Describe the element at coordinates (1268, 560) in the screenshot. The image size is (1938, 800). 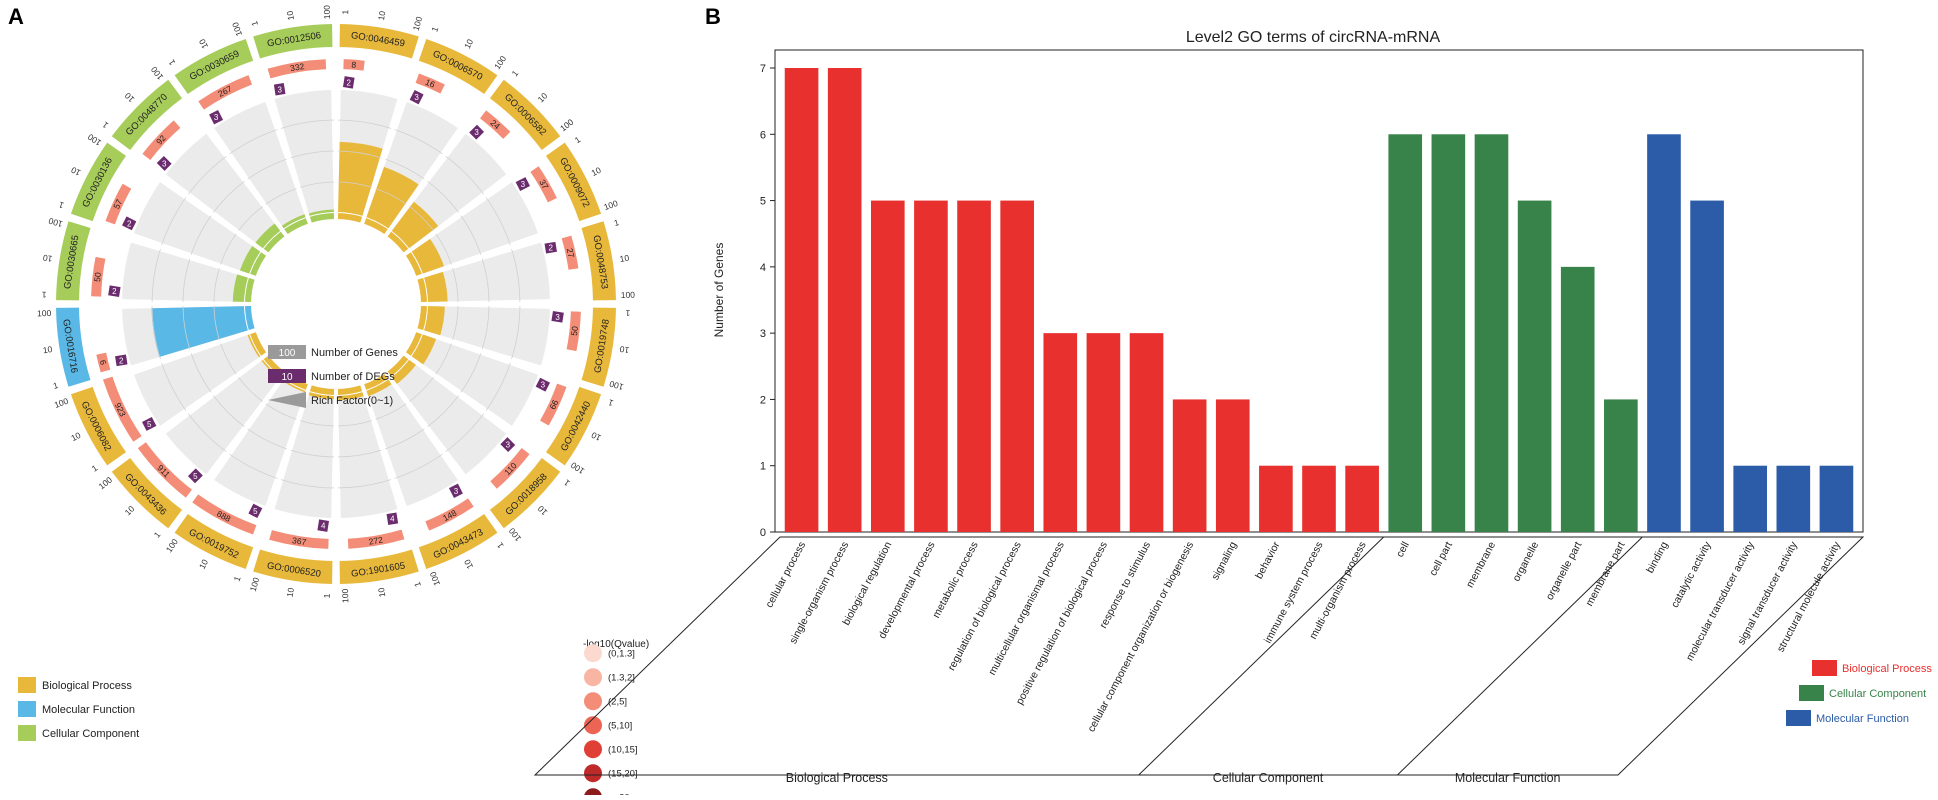
I see `x-tick-label: behavior` at that location.